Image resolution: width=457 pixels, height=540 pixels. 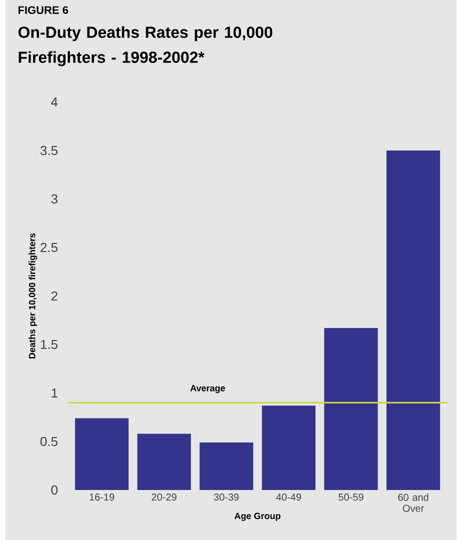 I want to click on y-tick-label: 1.5, so click(x=49, y=345).